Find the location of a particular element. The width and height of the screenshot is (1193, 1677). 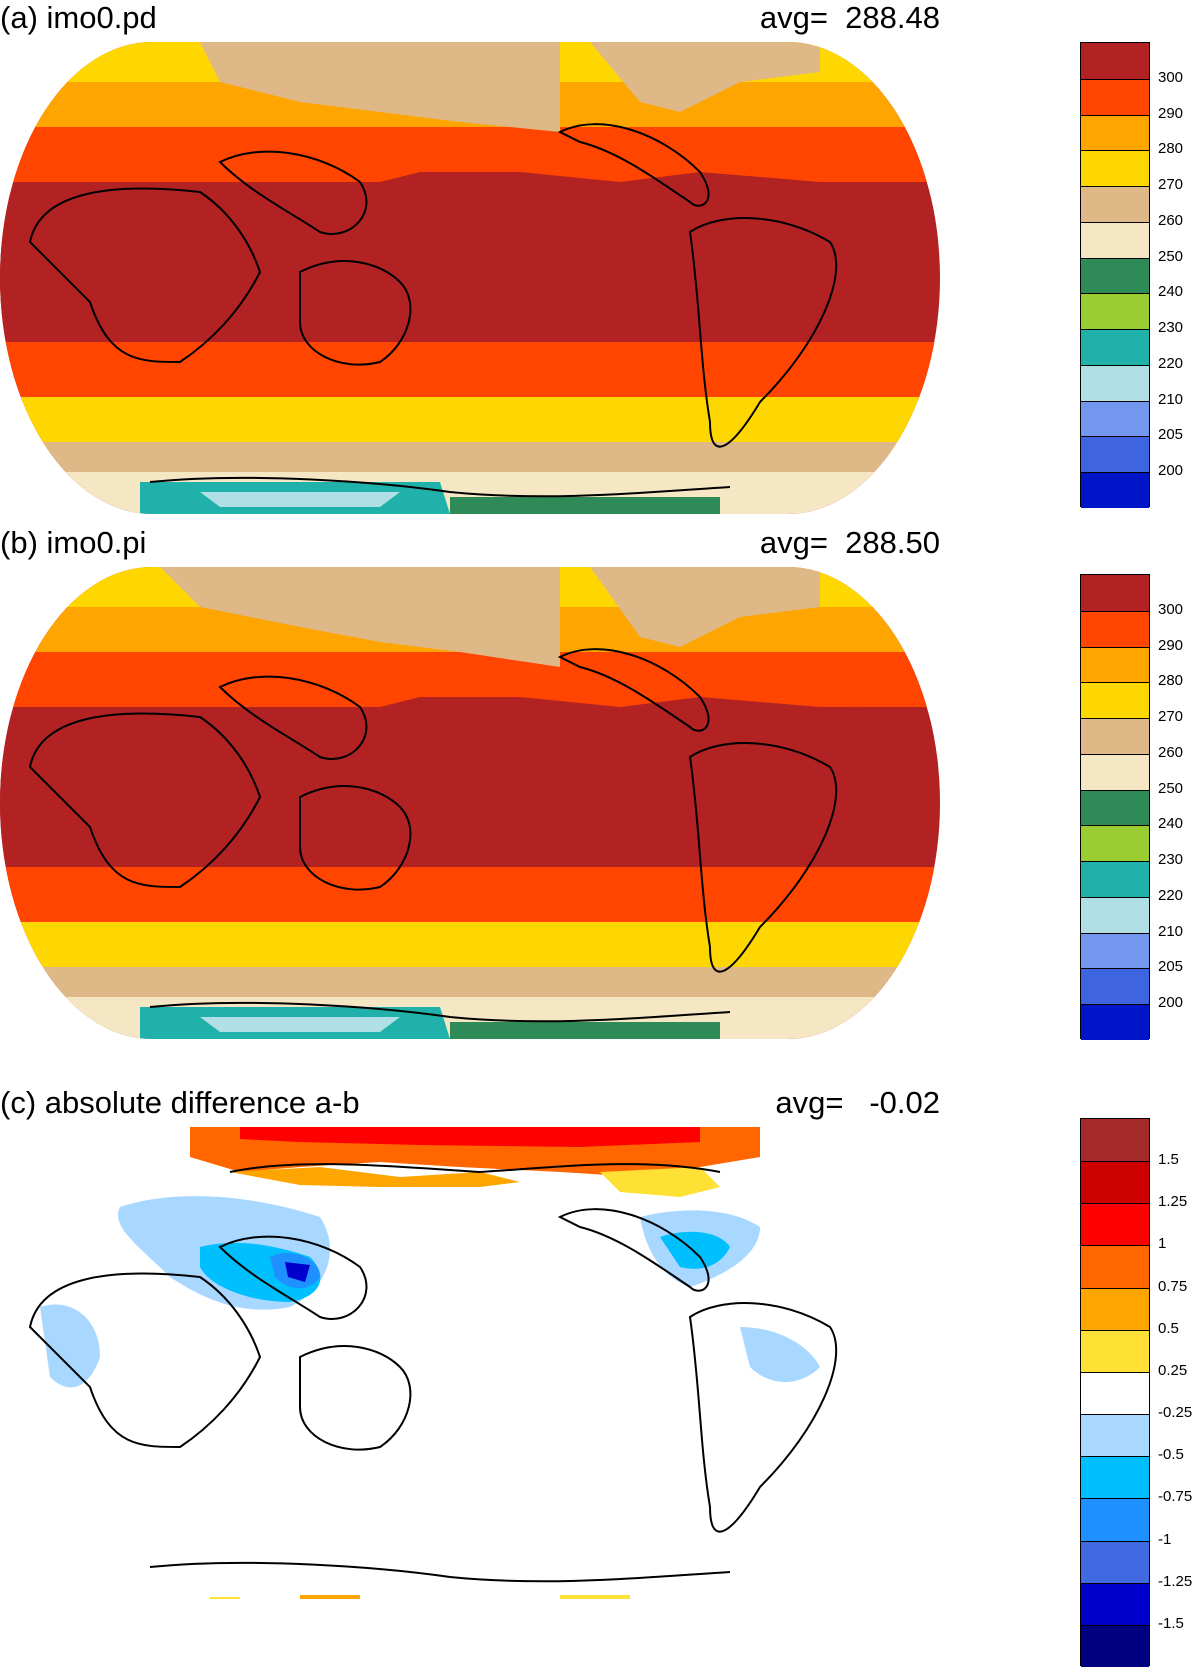

panel-c-title: (c) absolute difference a-b is located at coordinates (180, 1102).